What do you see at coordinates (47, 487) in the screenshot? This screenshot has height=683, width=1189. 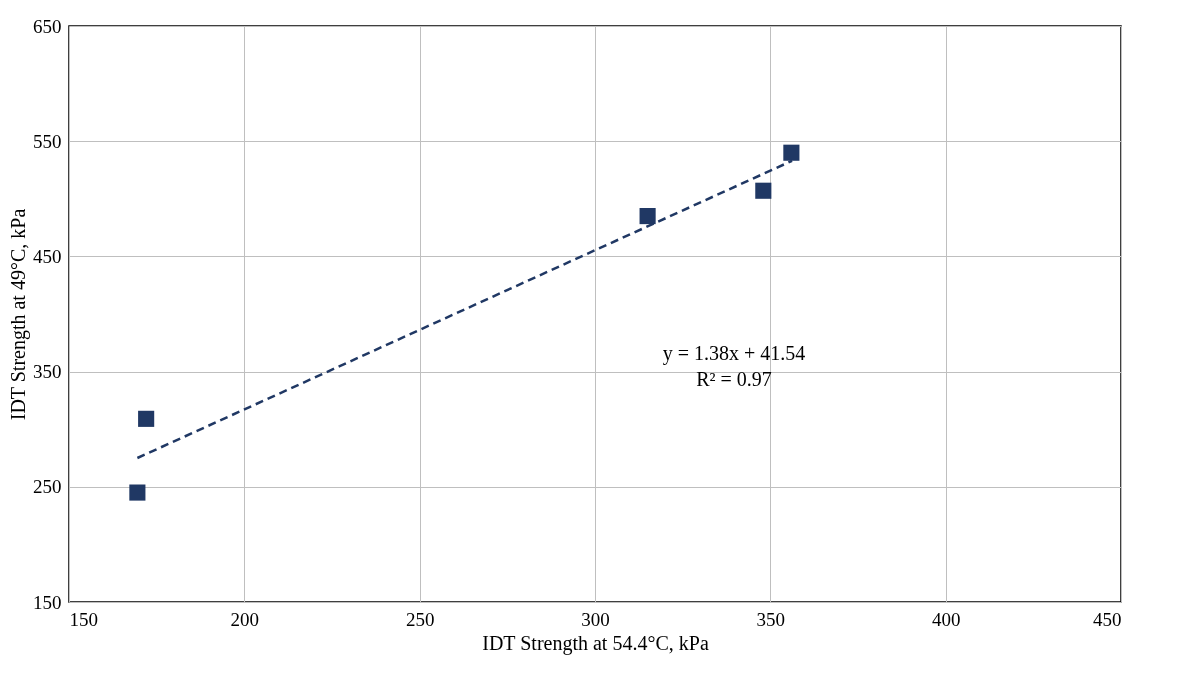 I see `y-tick-label: 250` at bounding box center [47, 487].